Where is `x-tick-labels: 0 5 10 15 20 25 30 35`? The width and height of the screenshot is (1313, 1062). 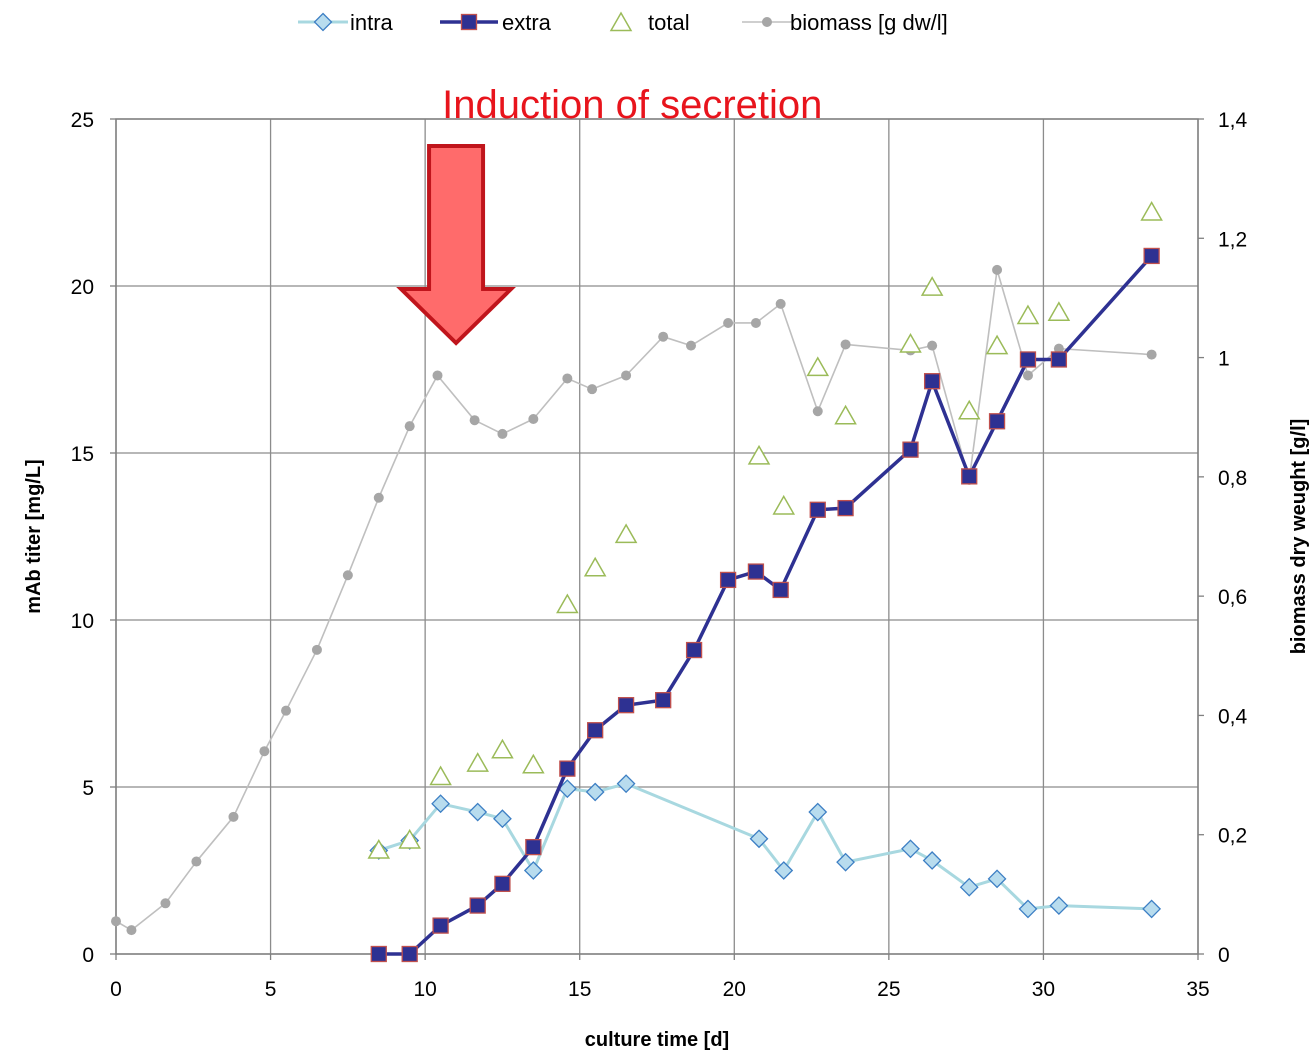 x-tick-labels: 0 5 10 15 20 25 30 35 is located at coordinates (660, 989).